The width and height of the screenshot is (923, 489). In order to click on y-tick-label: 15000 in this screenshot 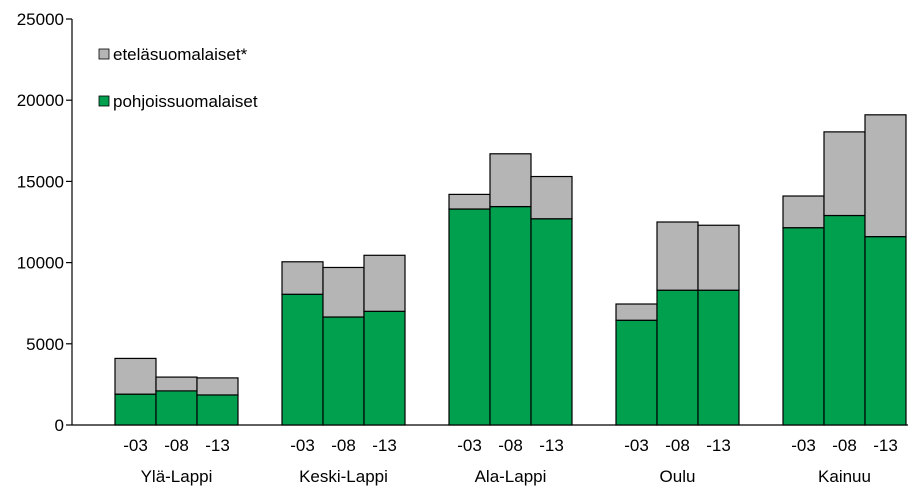, I will do `click(40, 181)`.